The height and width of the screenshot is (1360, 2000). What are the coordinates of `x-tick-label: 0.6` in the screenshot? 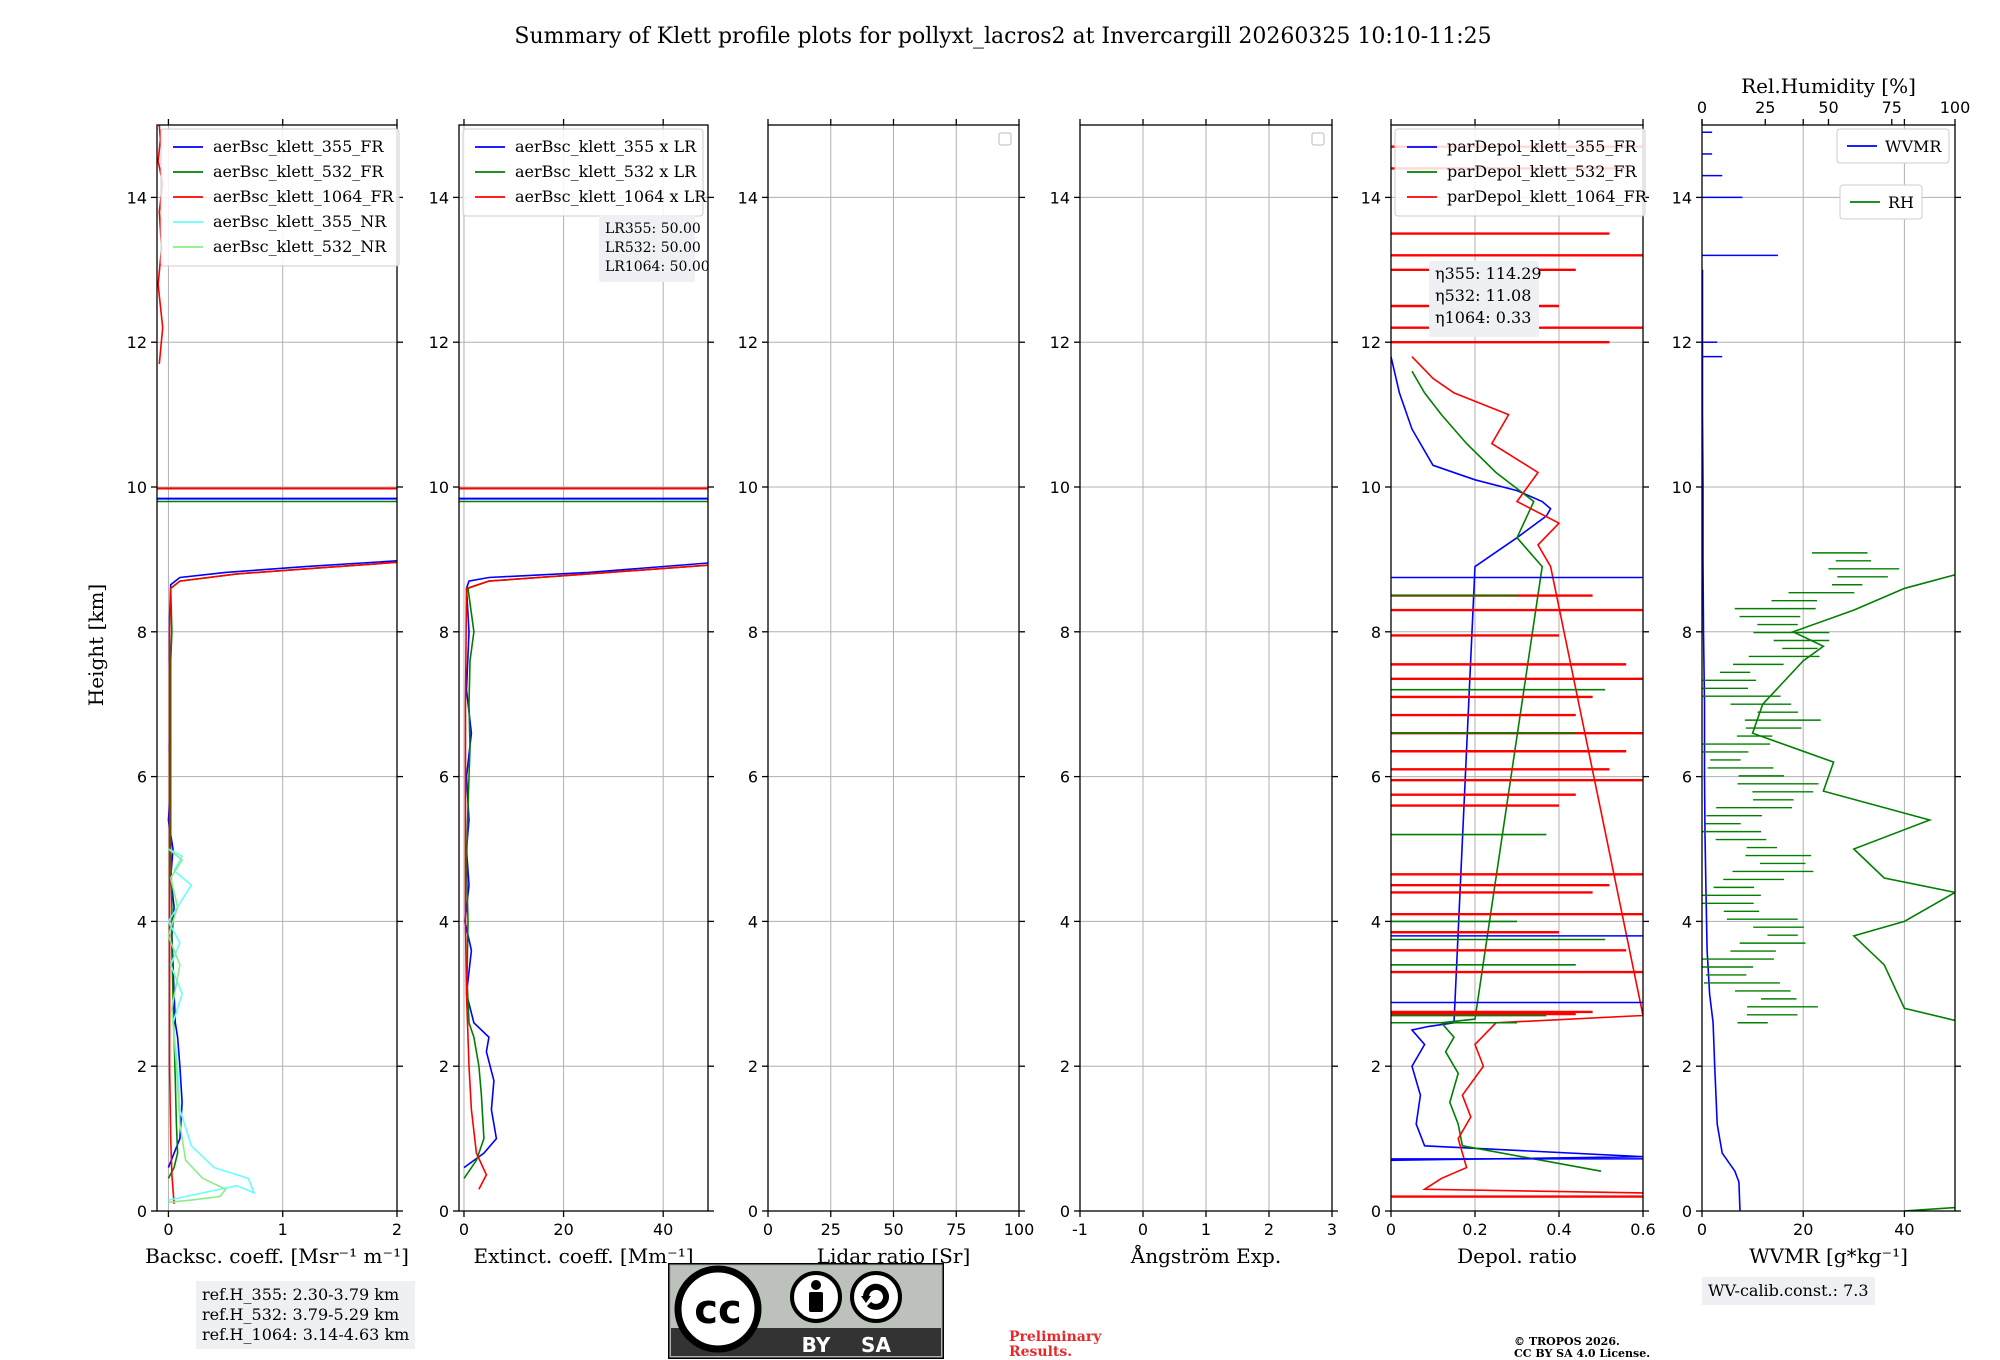 It's located at (1642, 1229).